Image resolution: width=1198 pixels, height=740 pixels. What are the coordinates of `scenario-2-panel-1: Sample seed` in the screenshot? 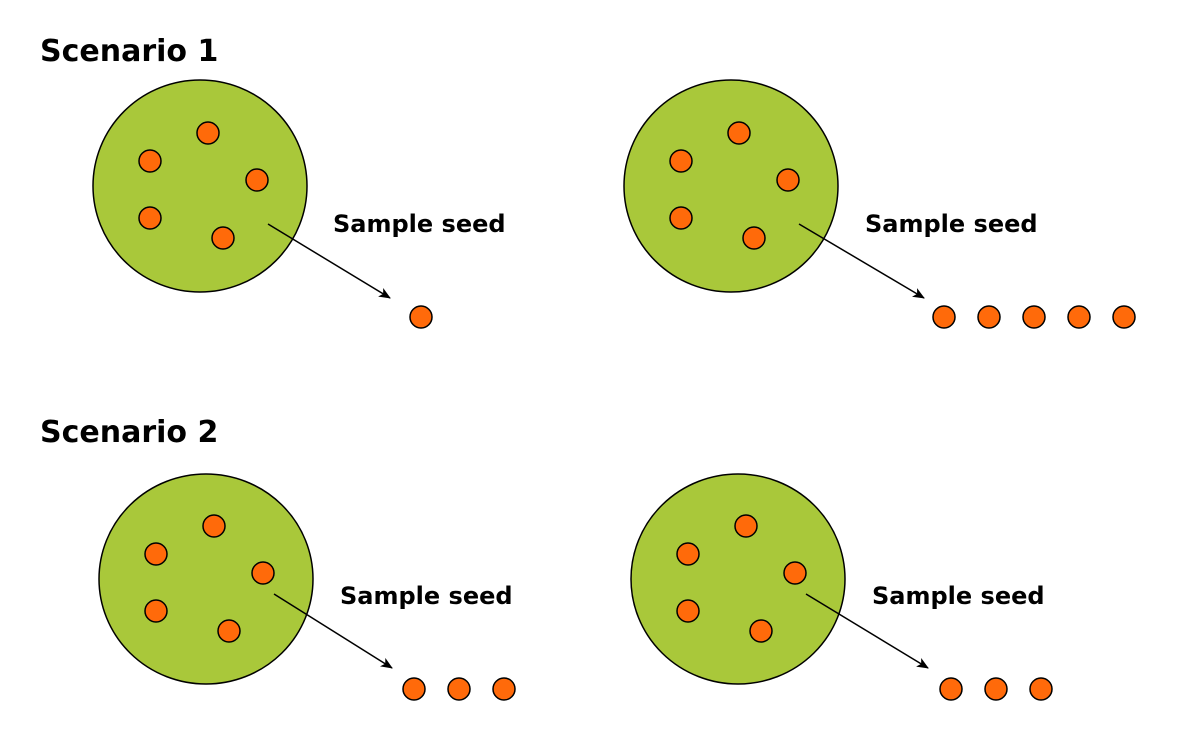 It's located at (307, 587).